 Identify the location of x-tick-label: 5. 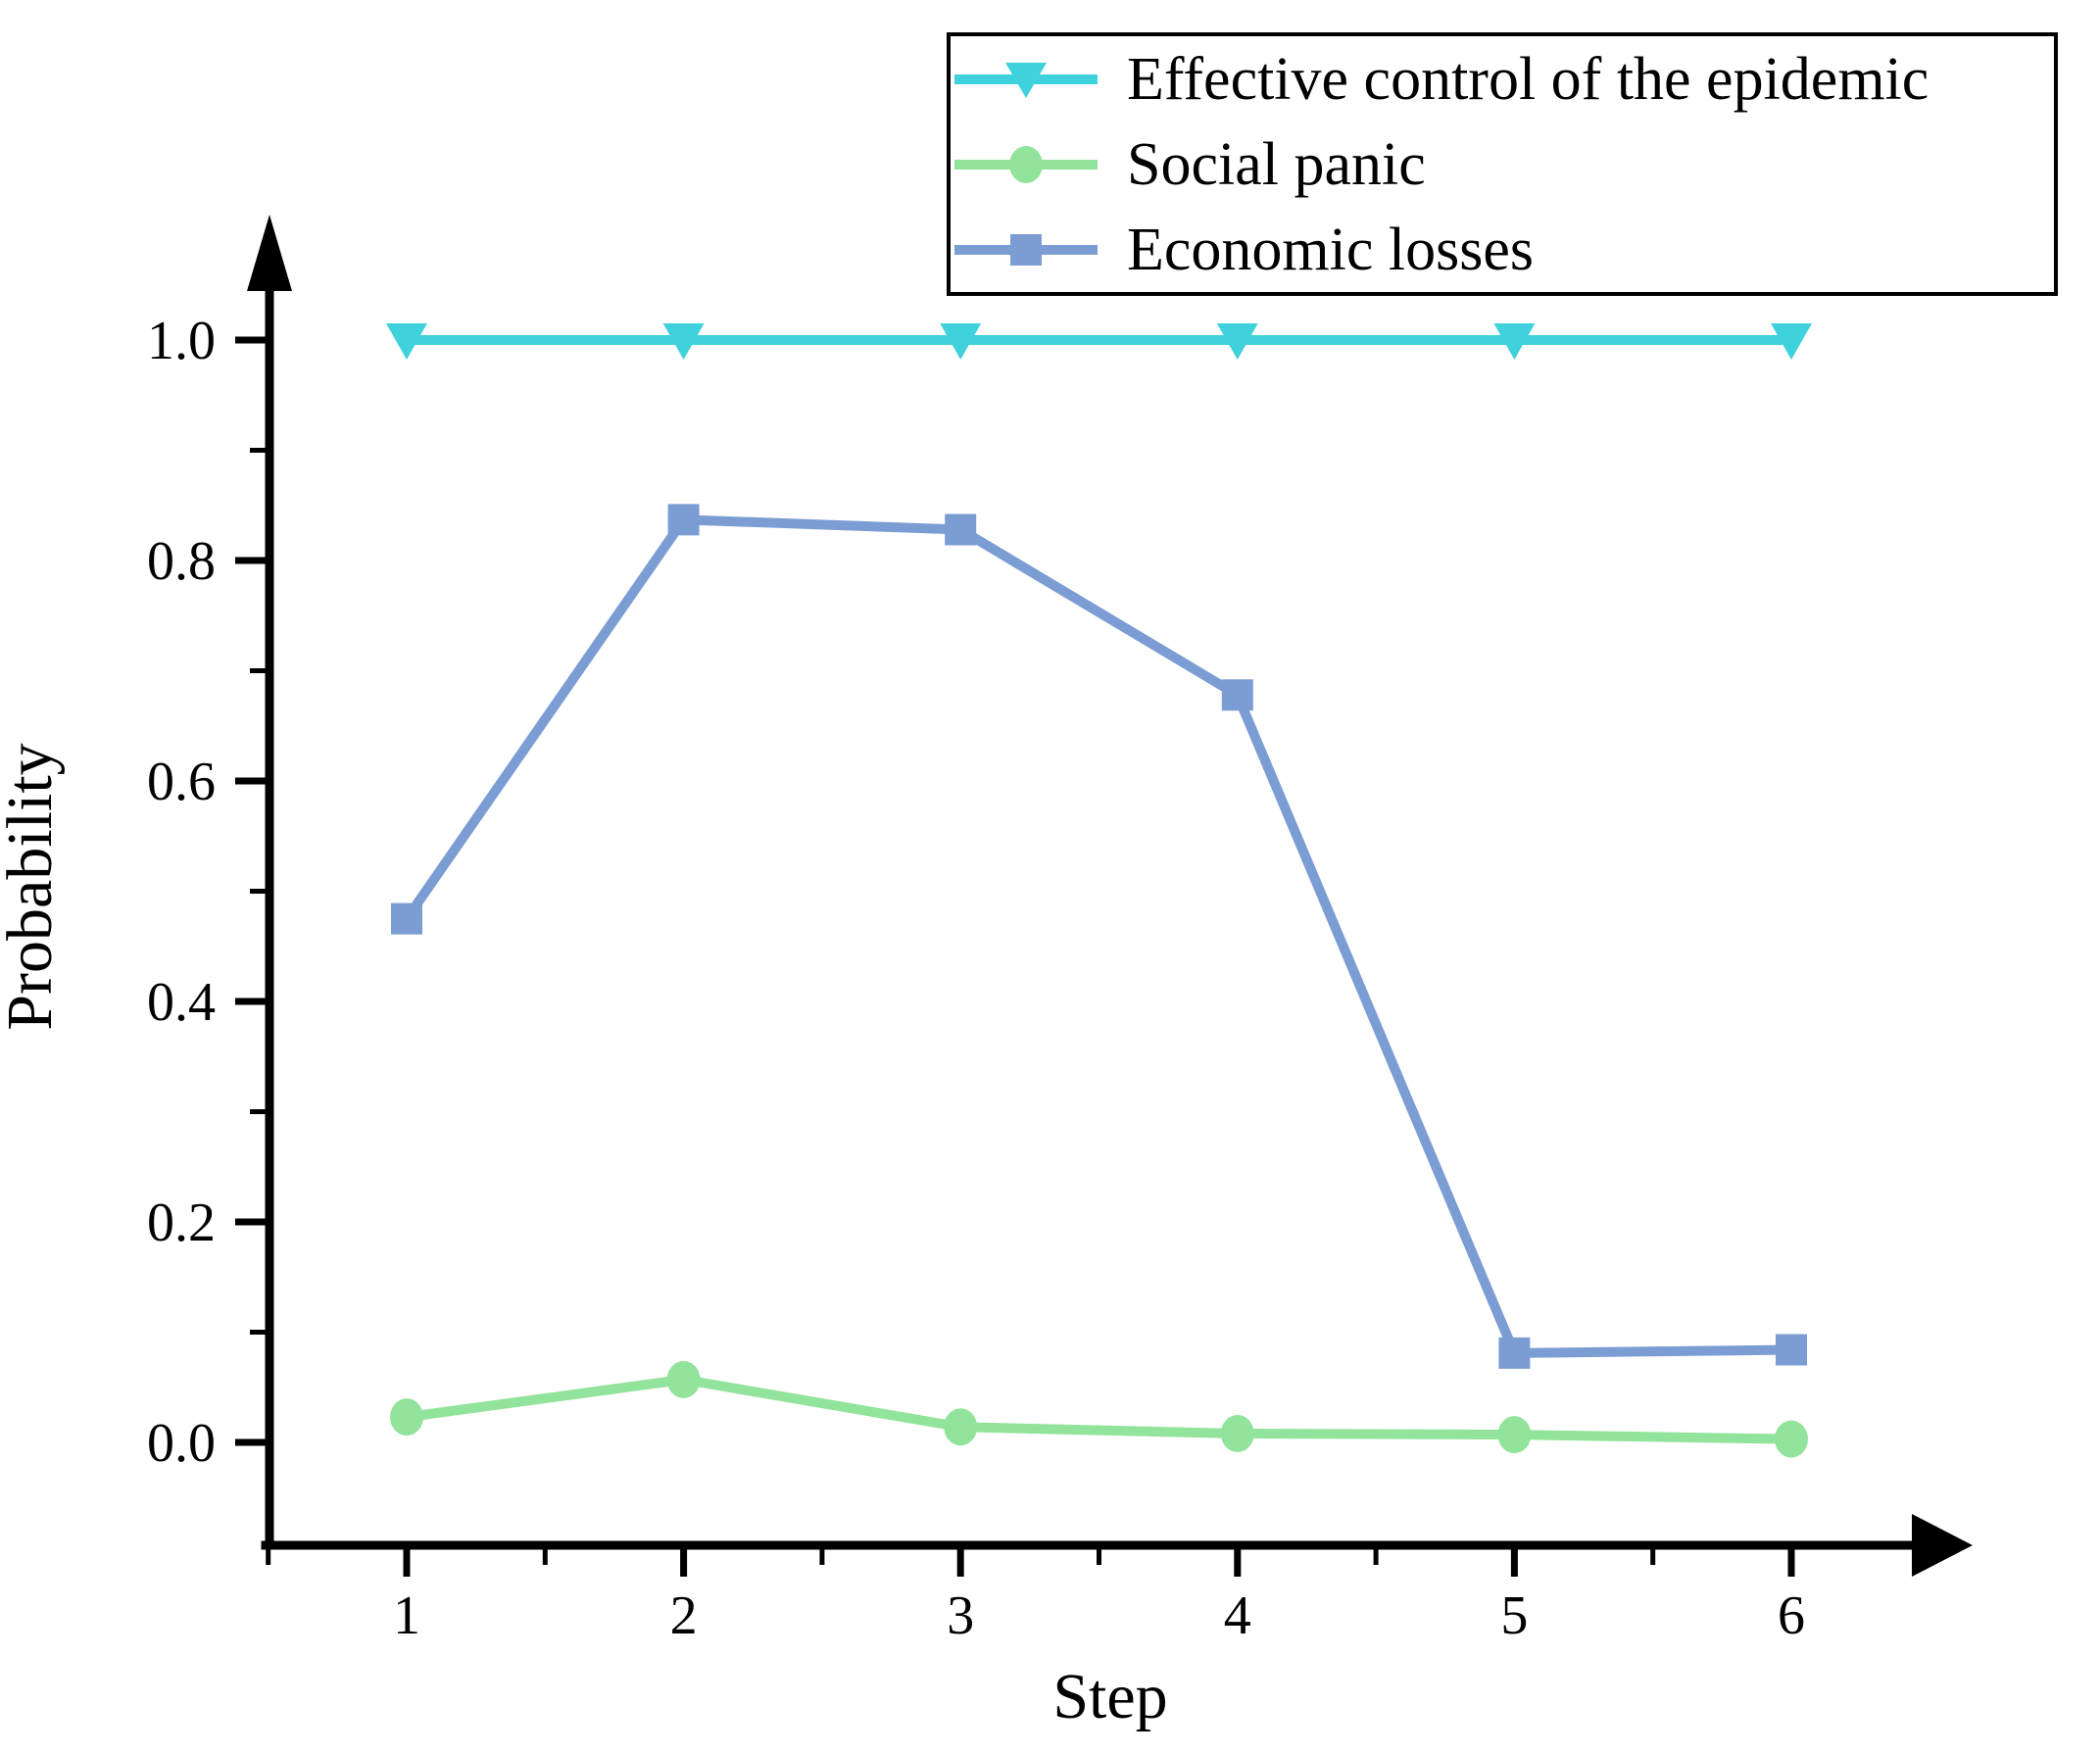
(1514, 1616).